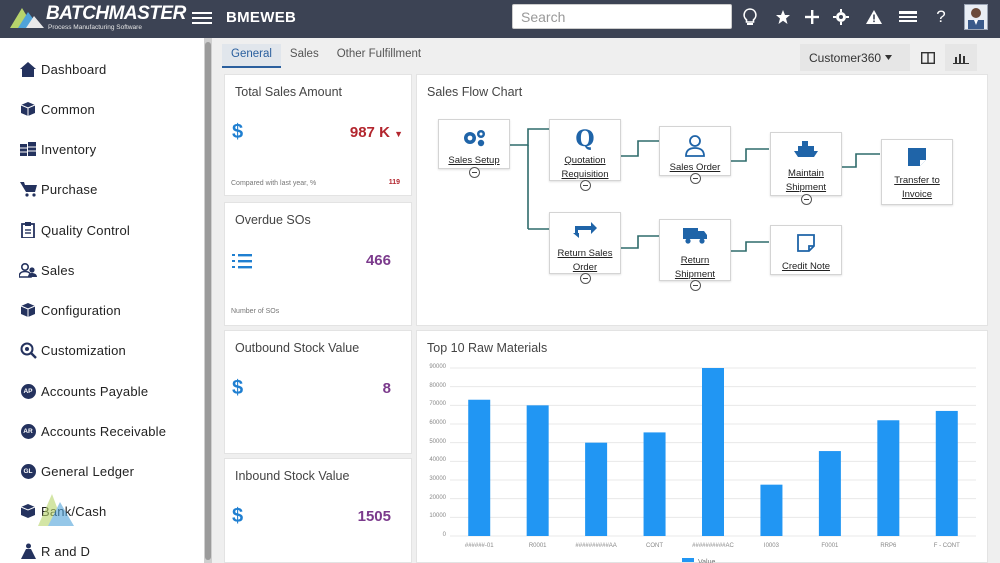  I want to click on lightbulb-icon, so click(750, 17).